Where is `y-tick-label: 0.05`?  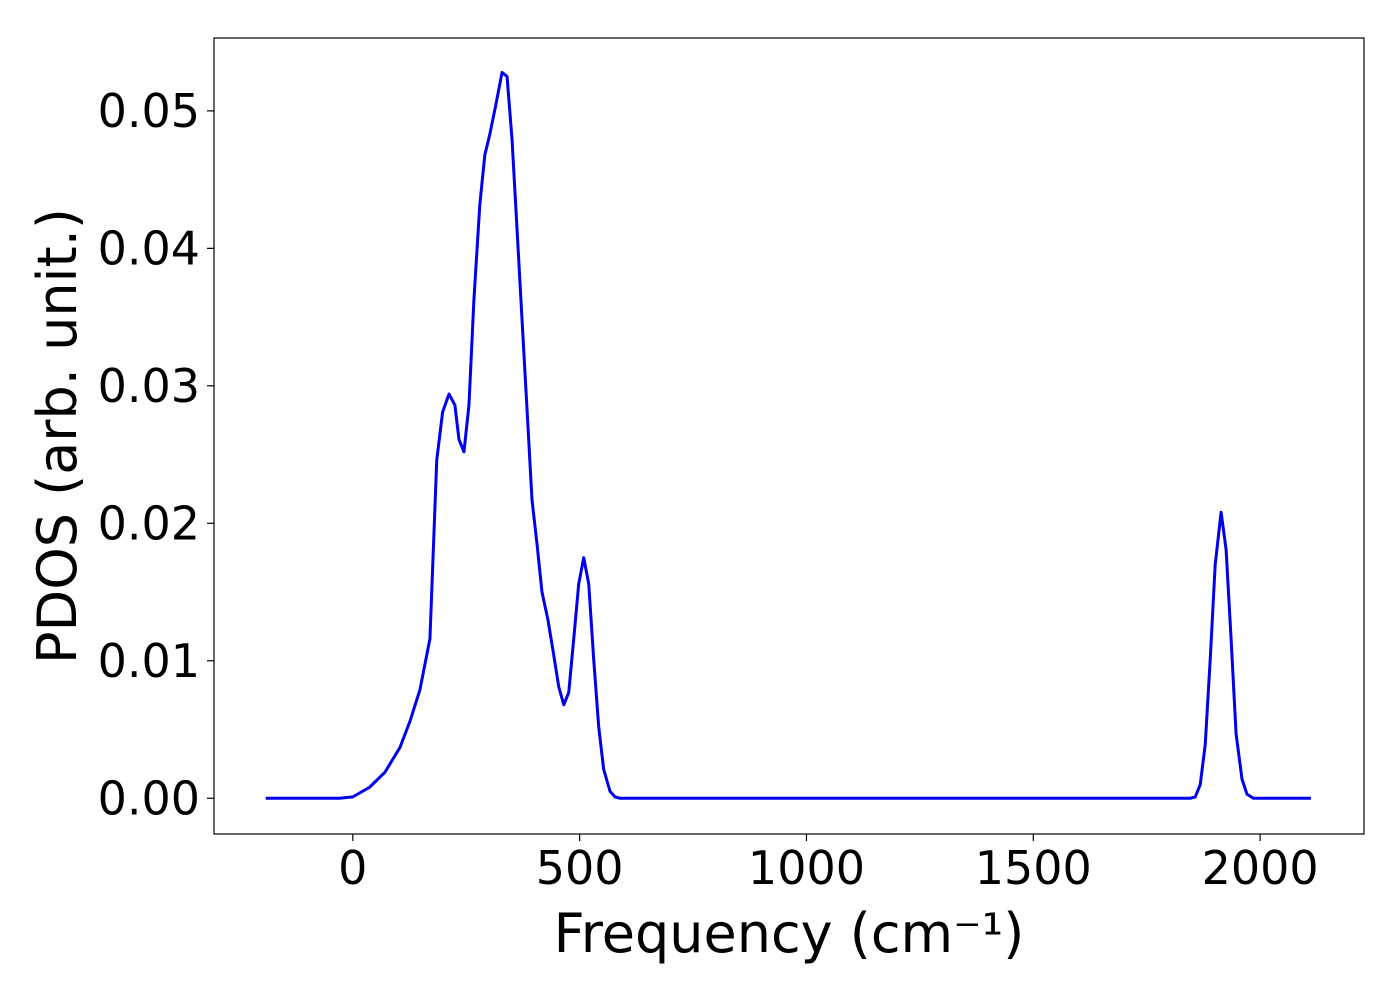 y-tick-label: 0.05 is located at coordinates (149, 111).